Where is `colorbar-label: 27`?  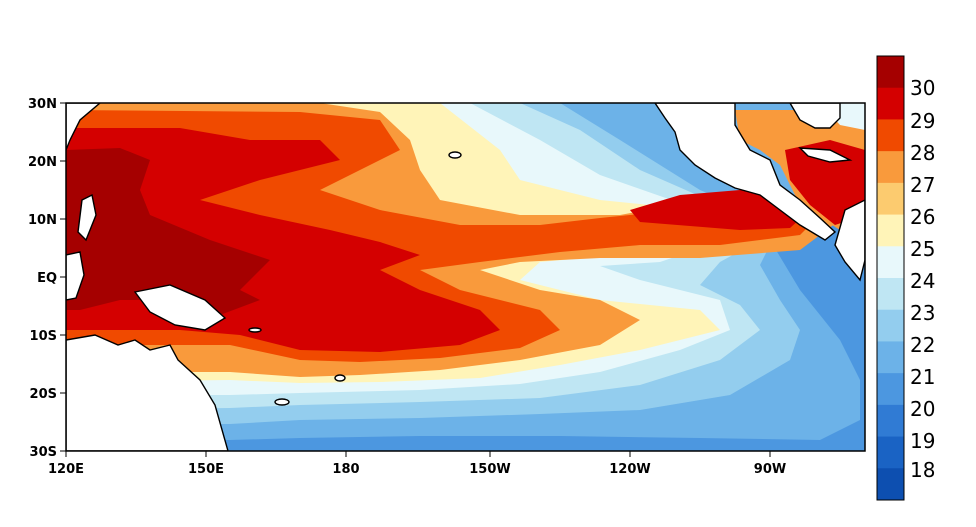 colorbar-label: 27 is located at coordinates (922, 185).